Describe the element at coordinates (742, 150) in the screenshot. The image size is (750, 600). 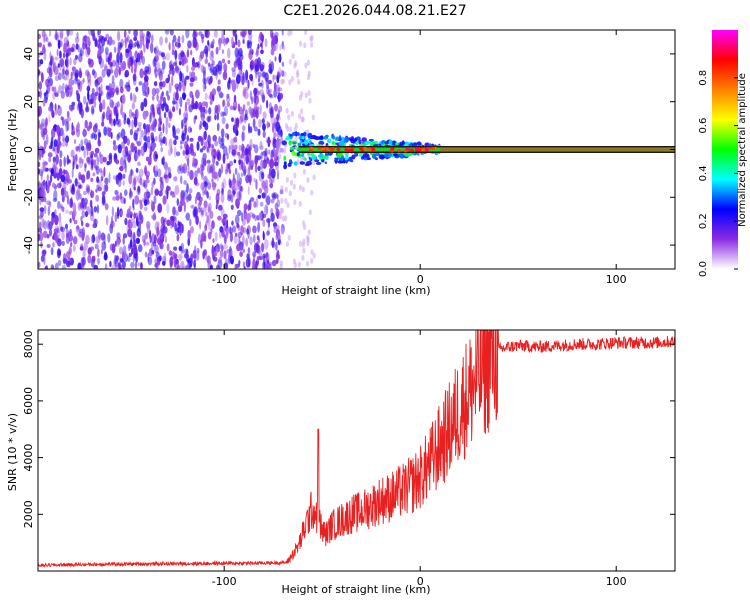
I see `colorbar-label: Normalized spectral amplitude` at that location.